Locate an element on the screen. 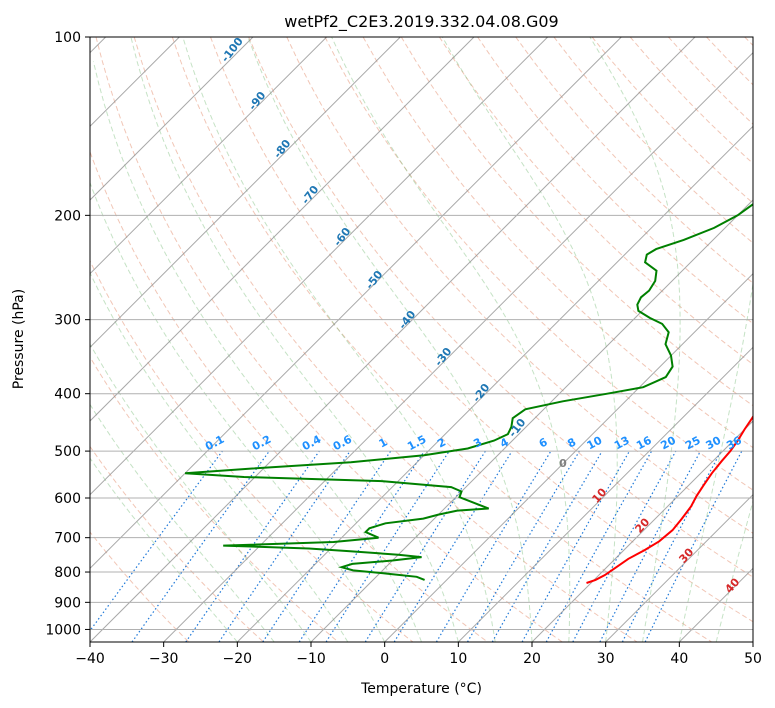 The width and height of the screenshot is (775, 708). y-tick-label: 100 is located at coordinates (67, 38).